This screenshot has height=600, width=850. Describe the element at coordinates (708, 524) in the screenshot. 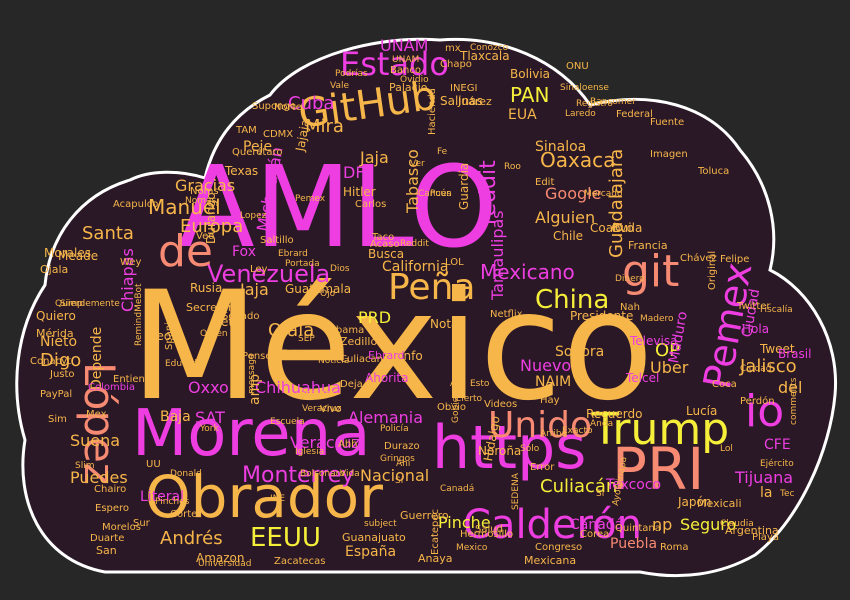

I see `cloud-word: Seguro` at that location.